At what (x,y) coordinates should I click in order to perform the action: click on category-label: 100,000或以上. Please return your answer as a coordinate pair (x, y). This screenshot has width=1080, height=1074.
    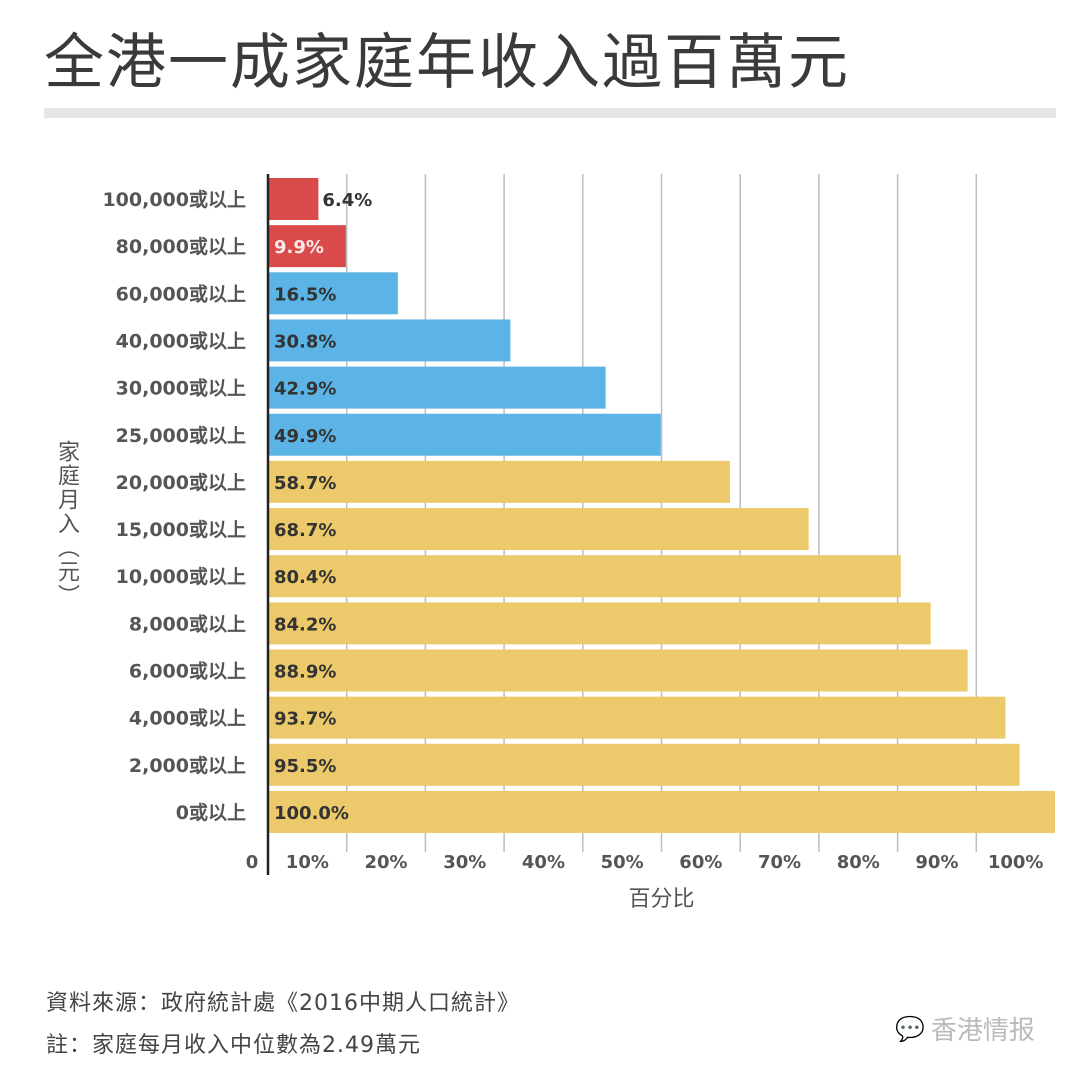
    Looking at the image, I should click on (174, 199).